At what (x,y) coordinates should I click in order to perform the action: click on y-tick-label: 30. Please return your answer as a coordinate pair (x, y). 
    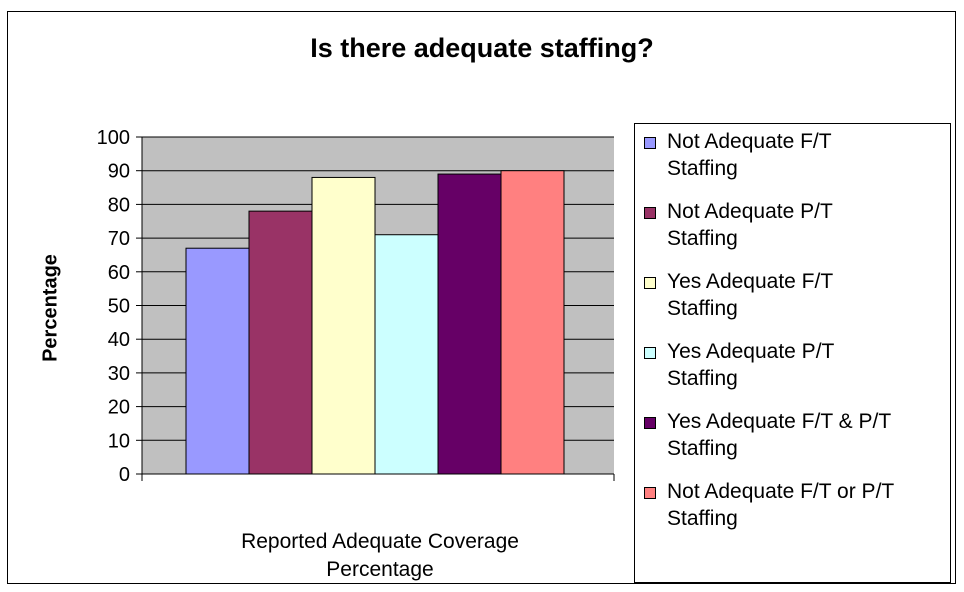
    Looking at the image, I should click on (119, 374).